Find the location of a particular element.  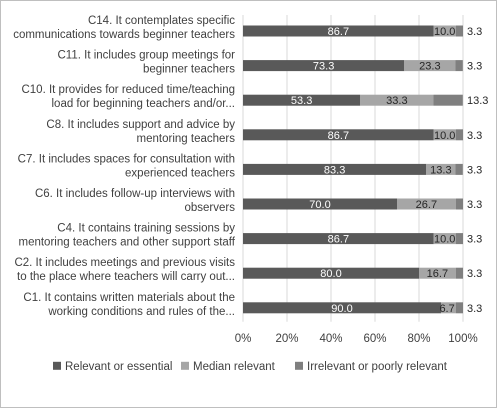

category-label-line: experienced teachers is located at coordinates (180, 173).